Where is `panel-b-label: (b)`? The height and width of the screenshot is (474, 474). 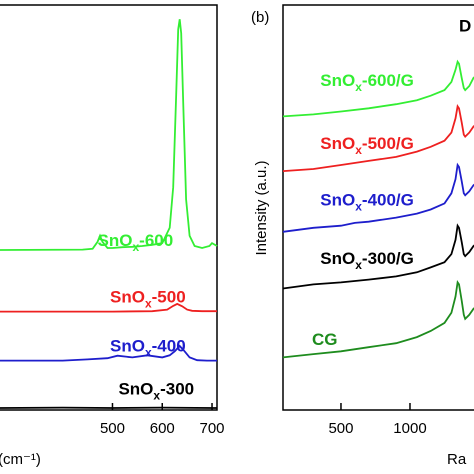 panel-b-label: (b) is located at coordinates (260, 17).